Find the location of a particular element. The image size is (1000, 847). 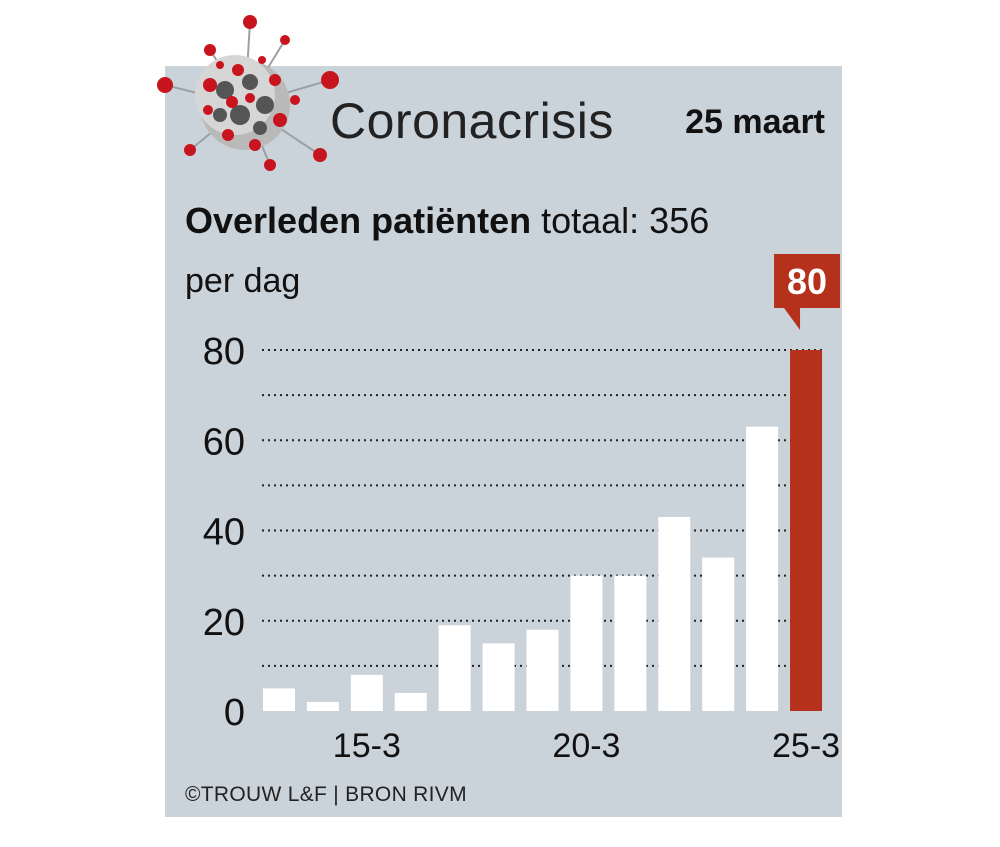

chart-title: Overleden patiënten totaal: 356 is located at coordinates (447, 221).